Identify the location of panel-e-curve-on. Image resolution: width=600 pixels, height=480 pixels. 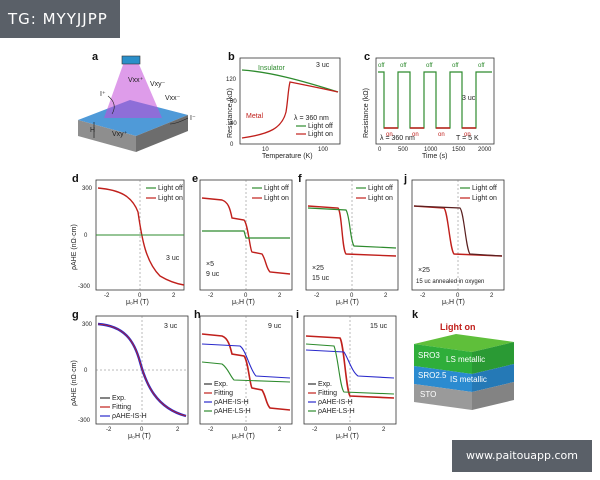
(246, 236).